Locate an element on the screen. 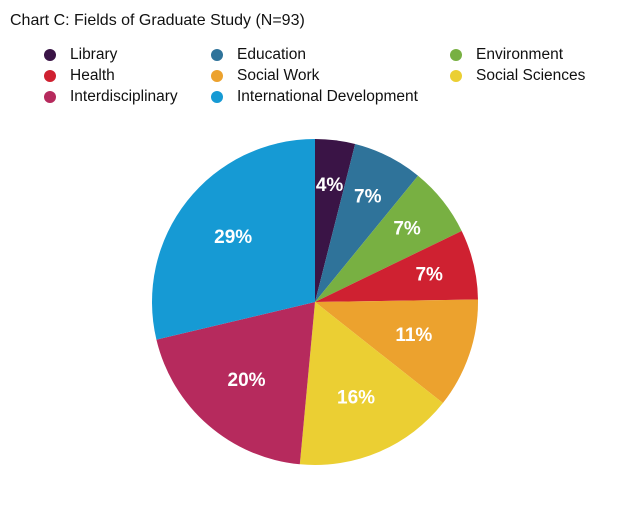  legend-item-interdisciplinary: Interdisciplinary is located at coordinates (111, 97).